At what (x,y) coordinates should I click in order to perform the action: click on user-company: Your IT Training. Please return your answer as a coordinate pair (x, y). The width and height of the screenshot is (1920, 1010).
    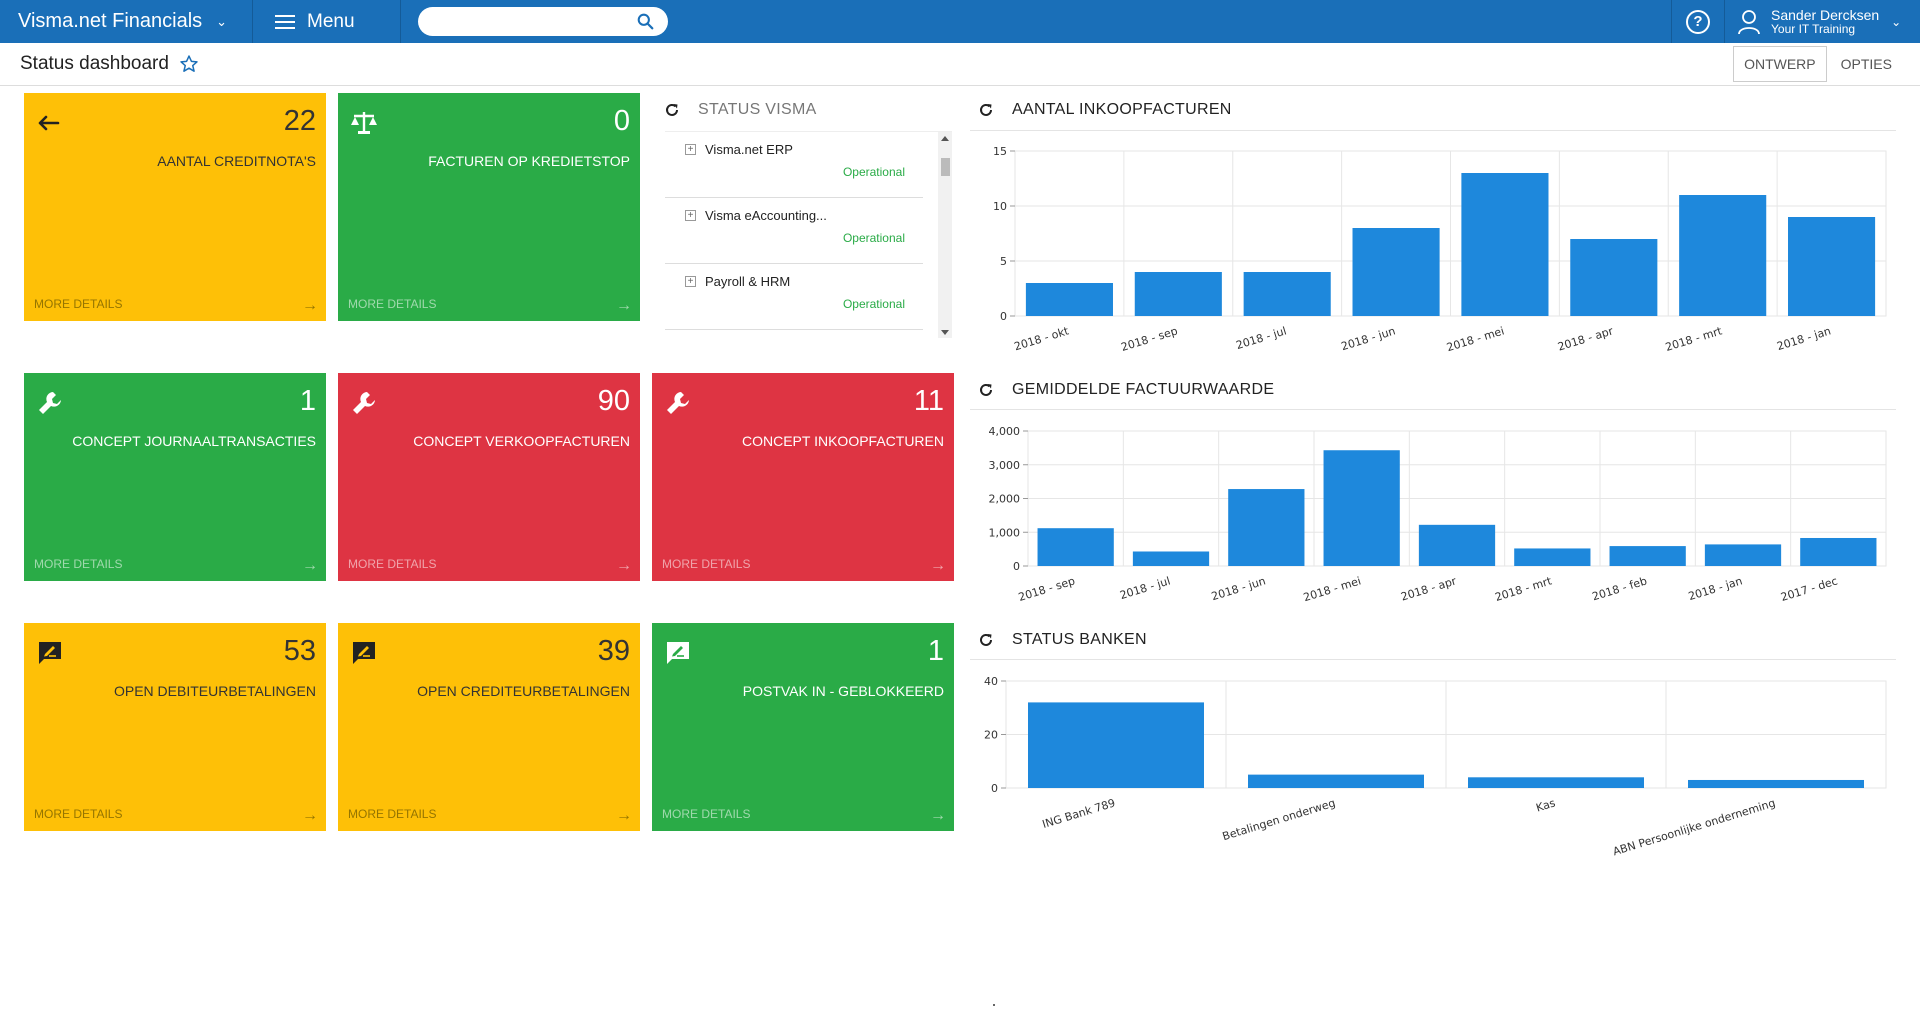
    Looking at the image, I should click on (1813, 28).